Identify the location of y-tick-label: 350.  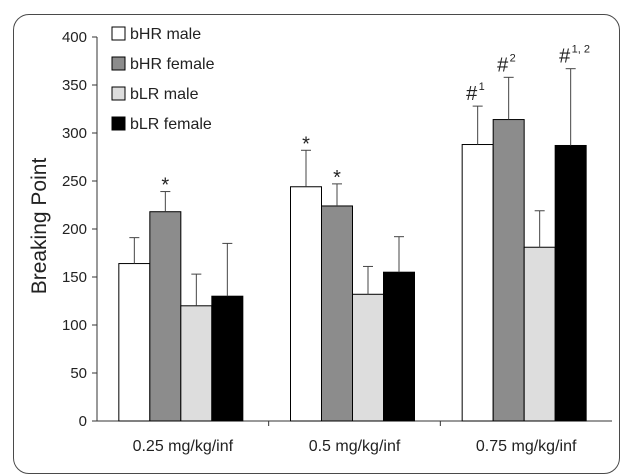
(74, 85).